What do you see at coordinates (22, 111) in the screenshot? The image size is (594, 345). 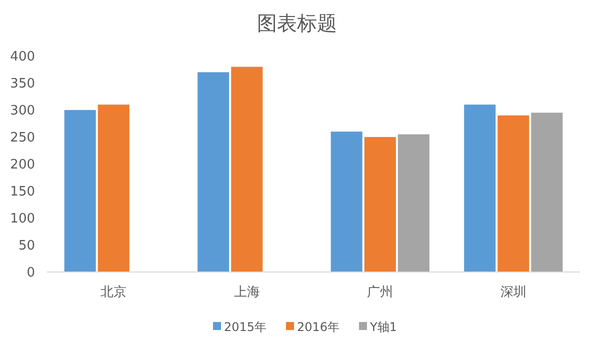 I see `y-tick-label: 300` at bounding box center [22, 111].